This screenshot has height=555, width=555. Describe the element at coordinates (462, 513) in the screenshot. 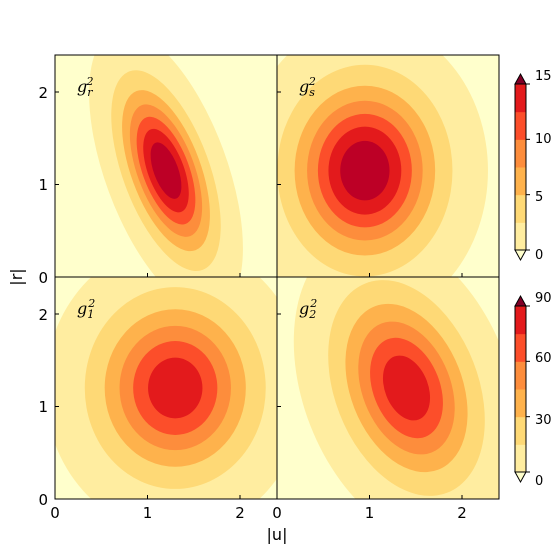

I see `x-tick-label-2-right: 2` at that location.